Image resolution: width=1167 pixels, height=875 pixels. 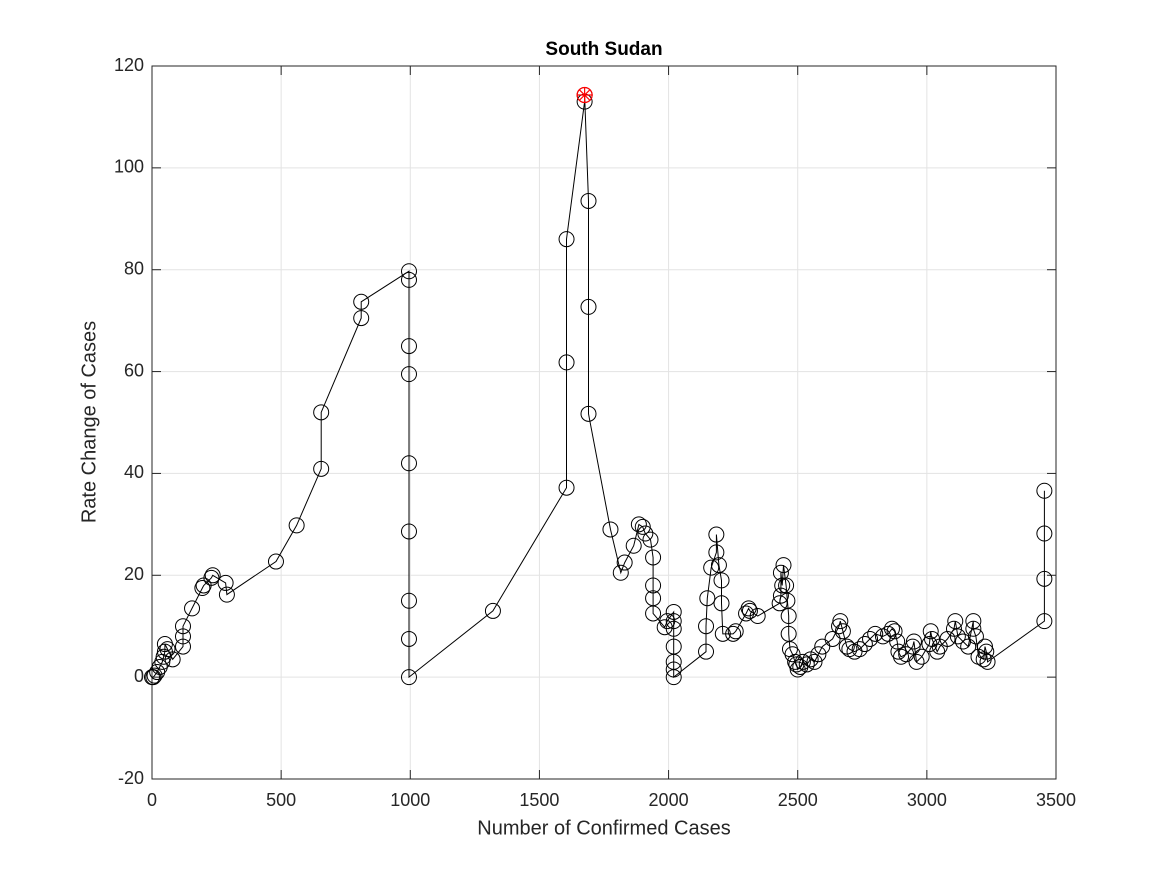 What do you see at coordinates (129, 65) in the screenshot?
I see `y-tick-label: 120` at bounding box center [129, 65].